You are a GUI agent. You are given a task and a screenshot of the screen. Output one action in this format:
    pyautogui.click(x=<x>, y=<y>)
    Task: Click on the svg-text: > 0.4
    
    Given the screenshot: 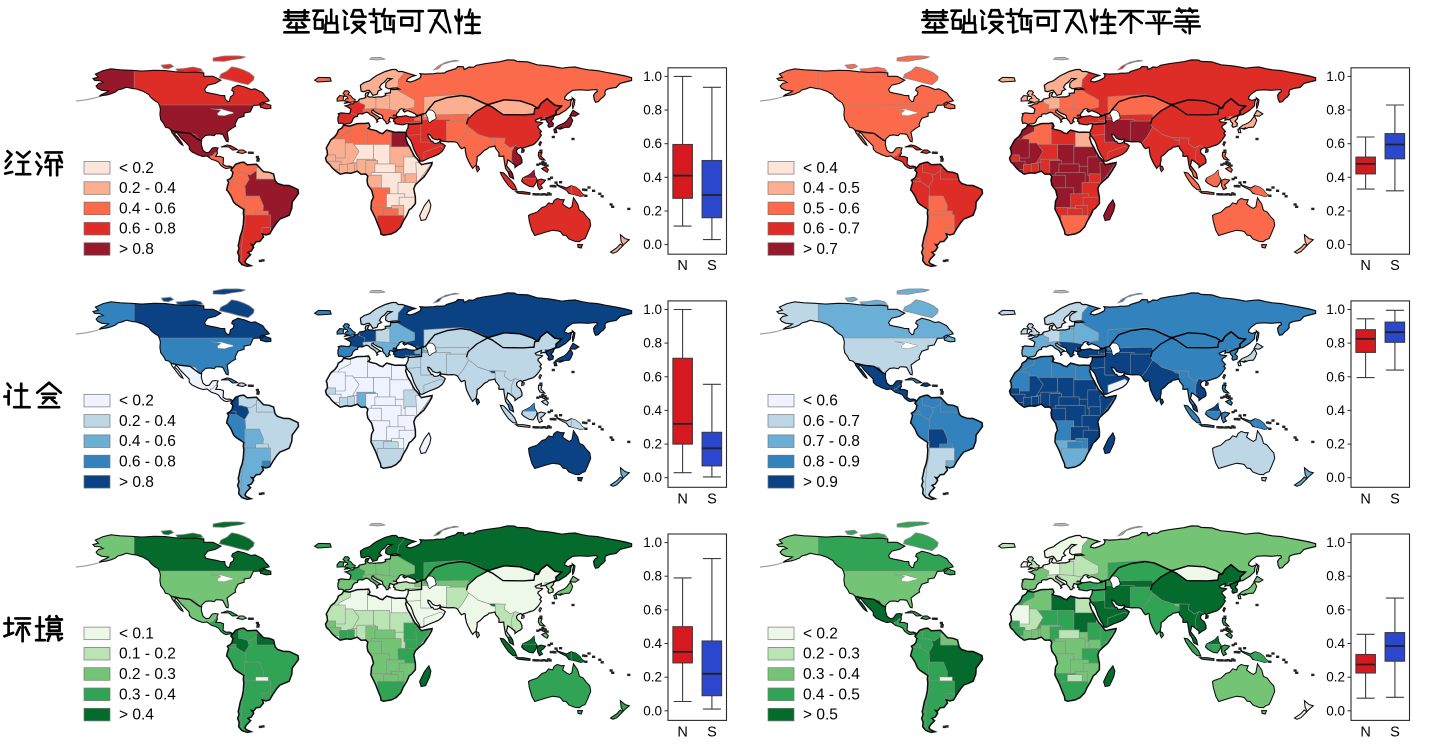 What is the action you would take?
    pyautogui.click(x=136, y=715)
    